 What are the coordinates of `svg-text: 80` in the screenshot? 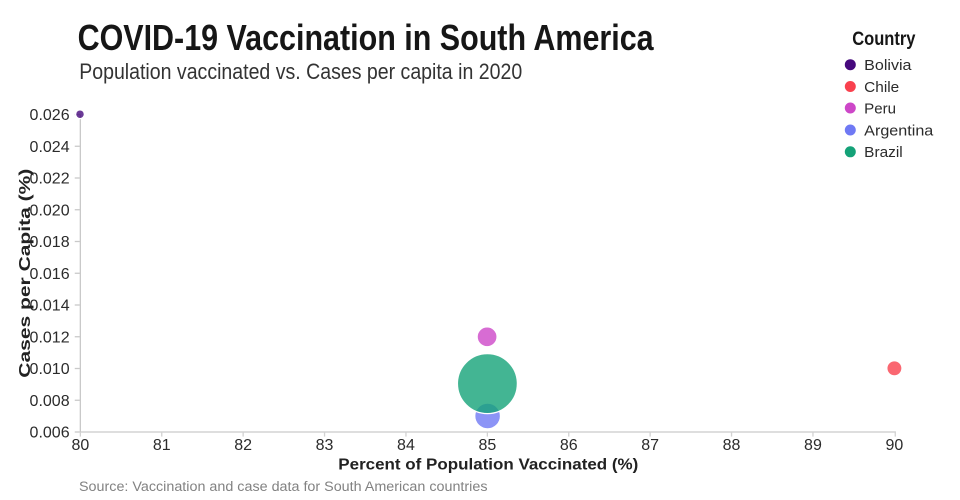 It's located at (80, 445).